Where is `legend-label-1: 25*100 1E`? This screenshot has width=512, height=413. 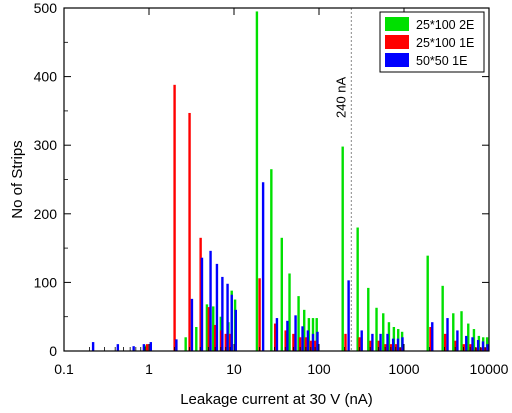
legend-label-1: 25*100 1E is located at coordinates (445, 43).